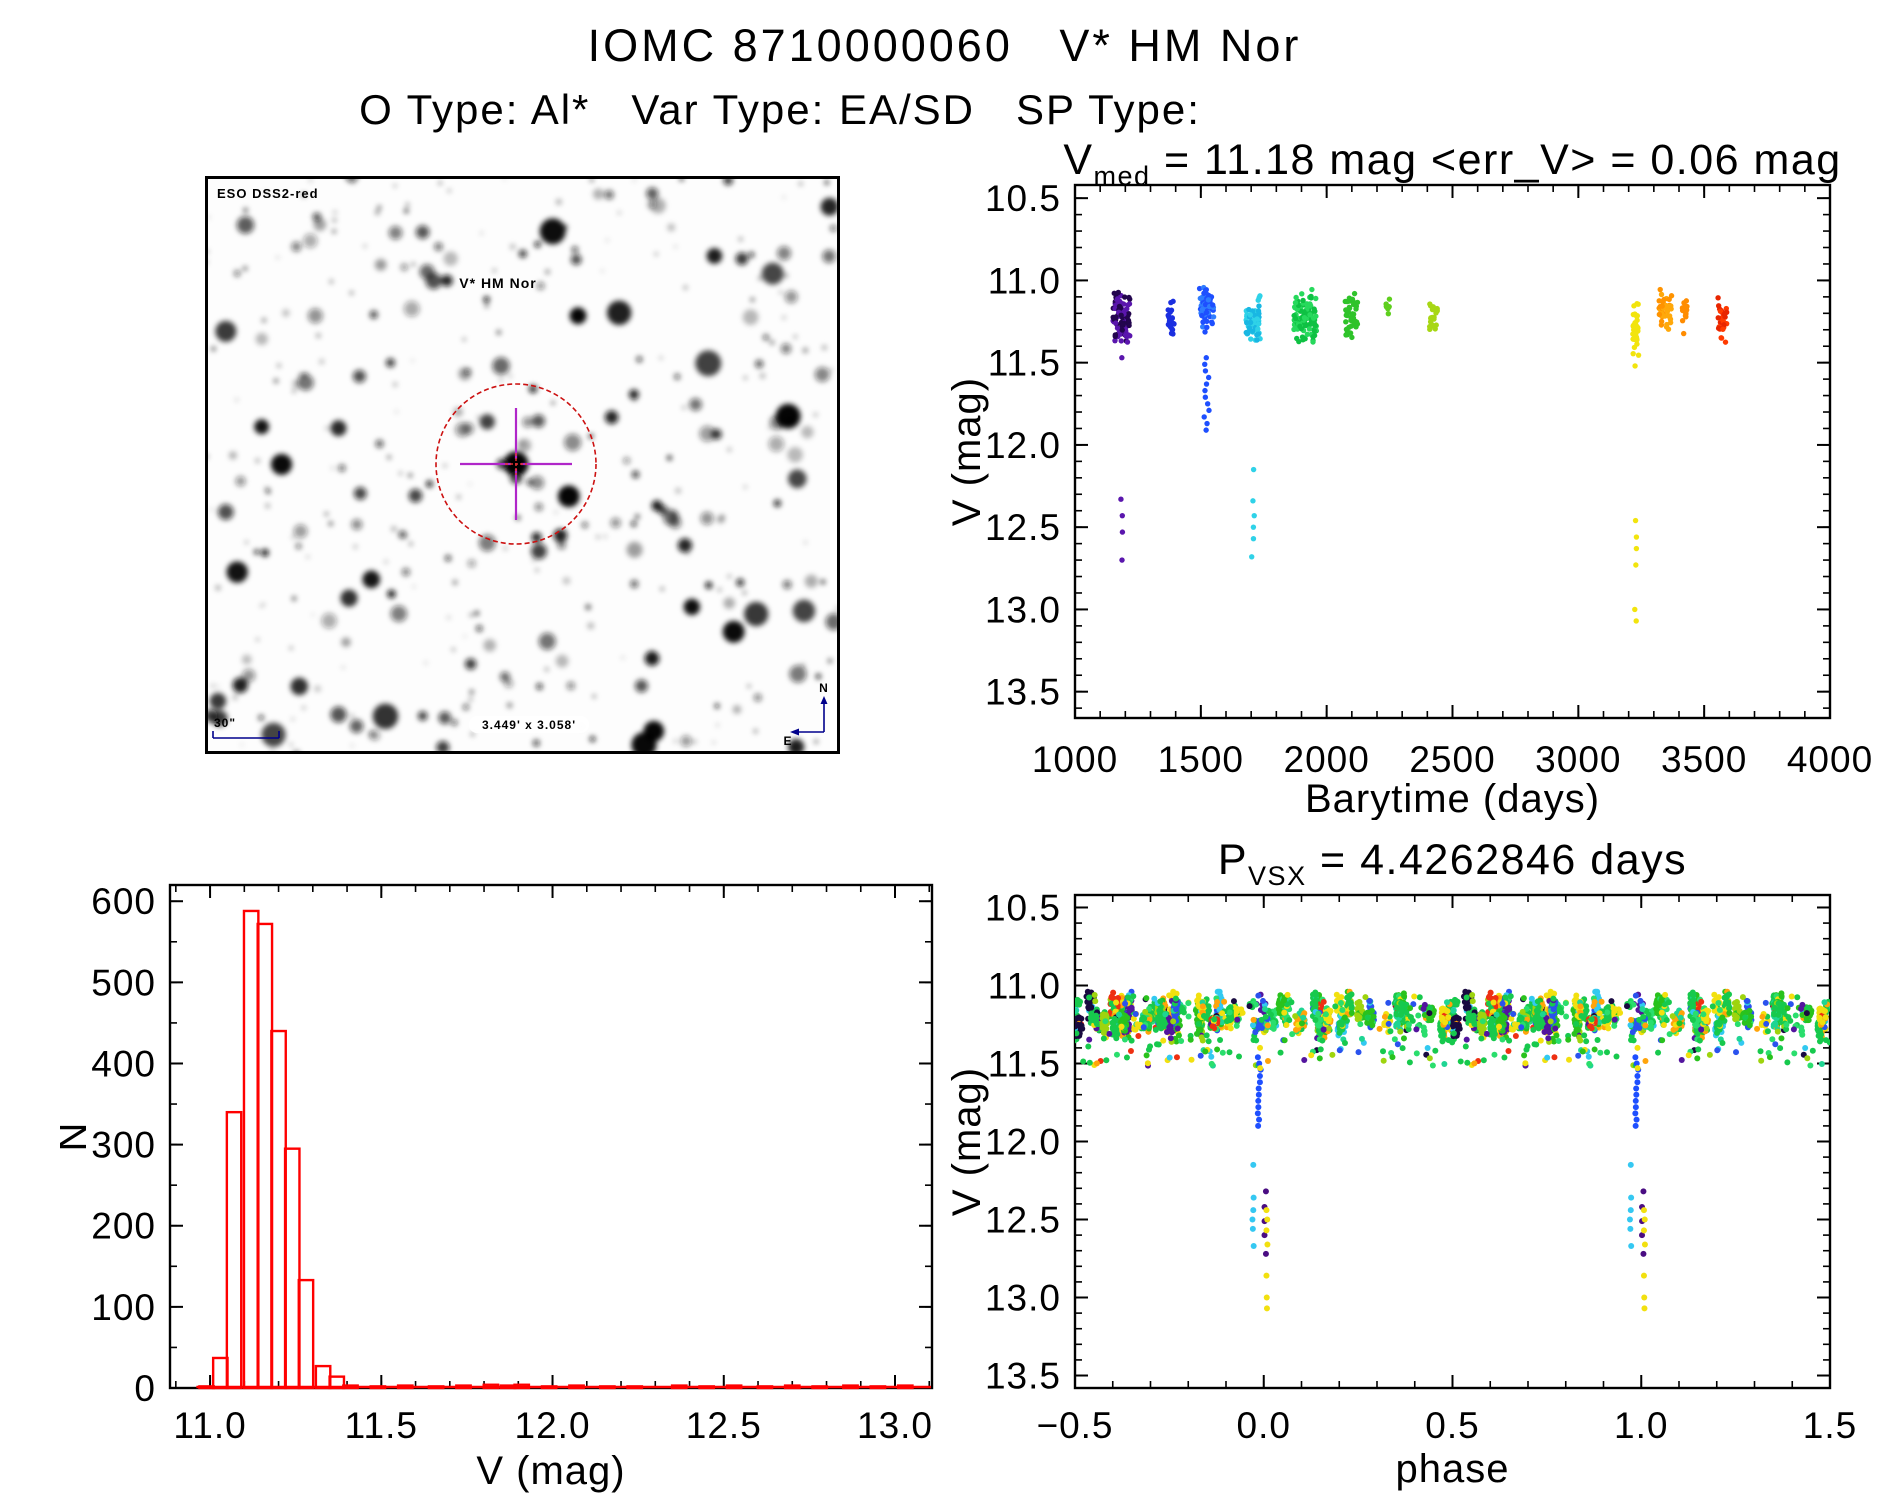  Describe the element at coordinates (824, 688) in the screenshot. I see `compass-north-label: N` at that location.